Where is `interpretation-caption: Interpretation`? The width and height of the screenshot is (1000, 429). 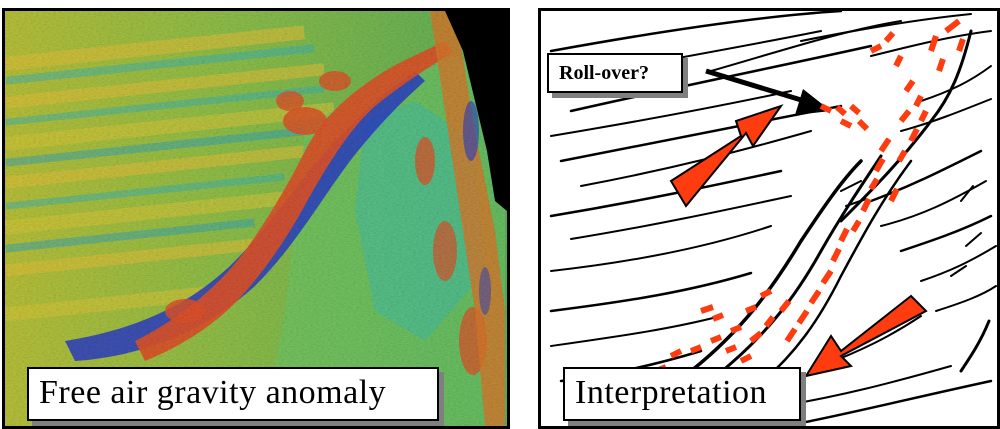 interpretation-caption: Interpretation is located at coordinates (682, 394).